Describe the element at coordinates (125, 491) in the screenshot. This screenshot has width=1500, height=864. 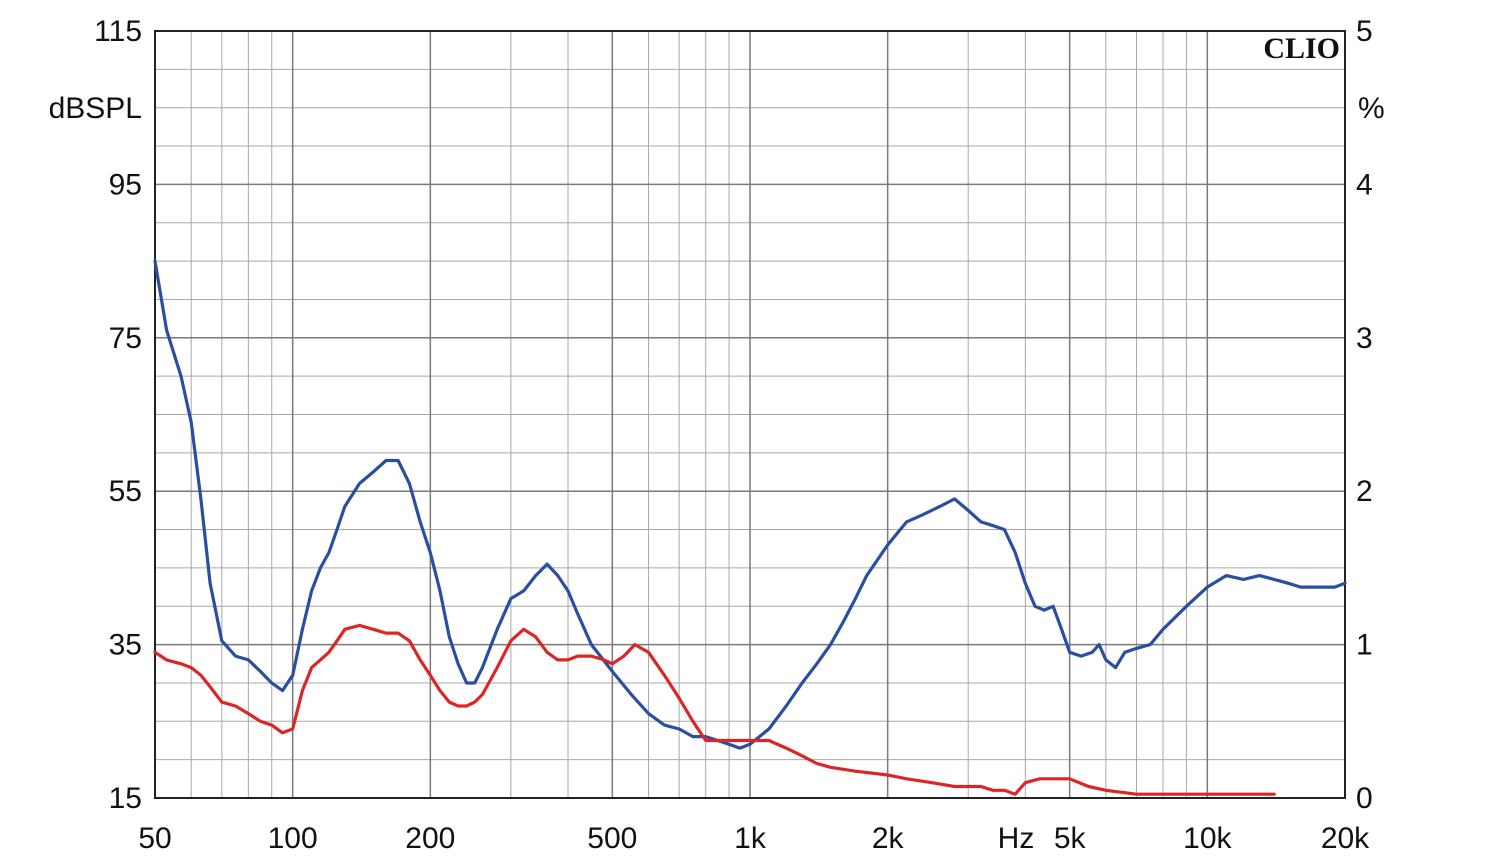
I see `y-left-tick-label: 55` at that location.